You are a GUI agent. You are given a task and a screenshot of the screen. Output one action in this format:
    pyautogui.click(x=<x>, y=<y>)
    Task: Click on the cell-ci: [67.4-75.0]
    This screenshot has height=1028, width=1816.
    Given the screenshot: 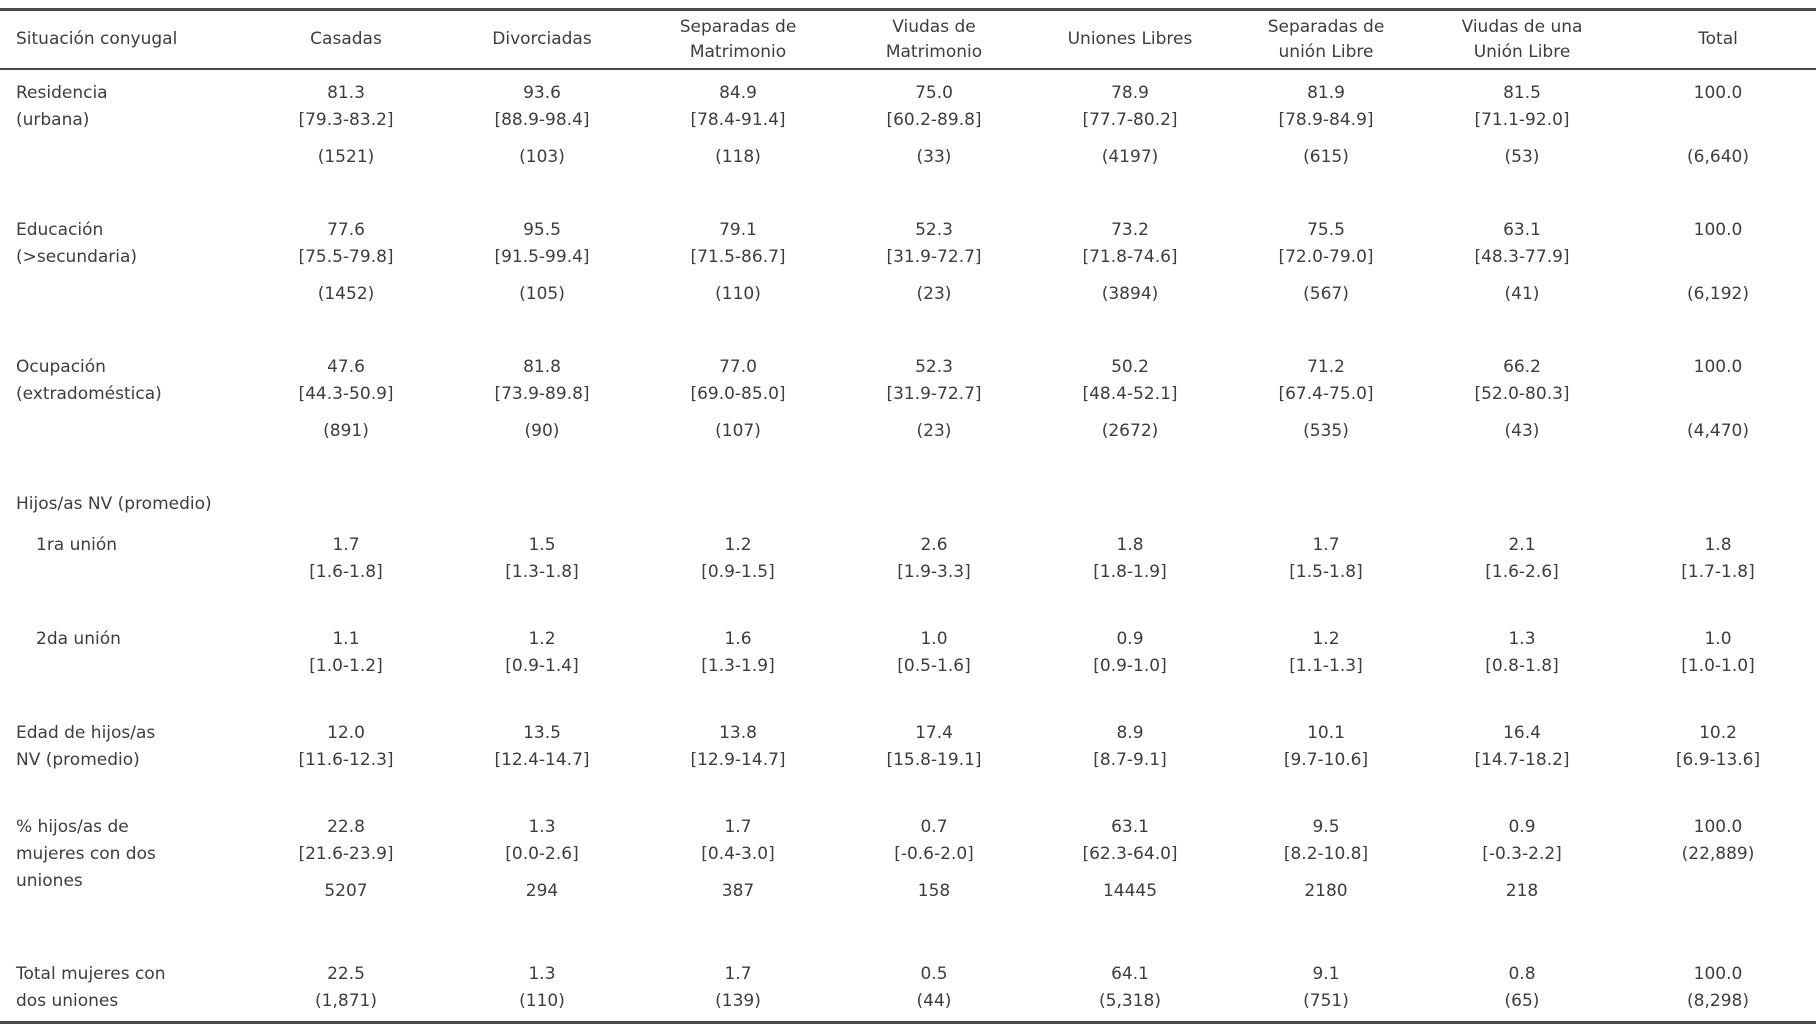 What is the action you would take?
    pyautogui.click(x=1326, y=394)
    